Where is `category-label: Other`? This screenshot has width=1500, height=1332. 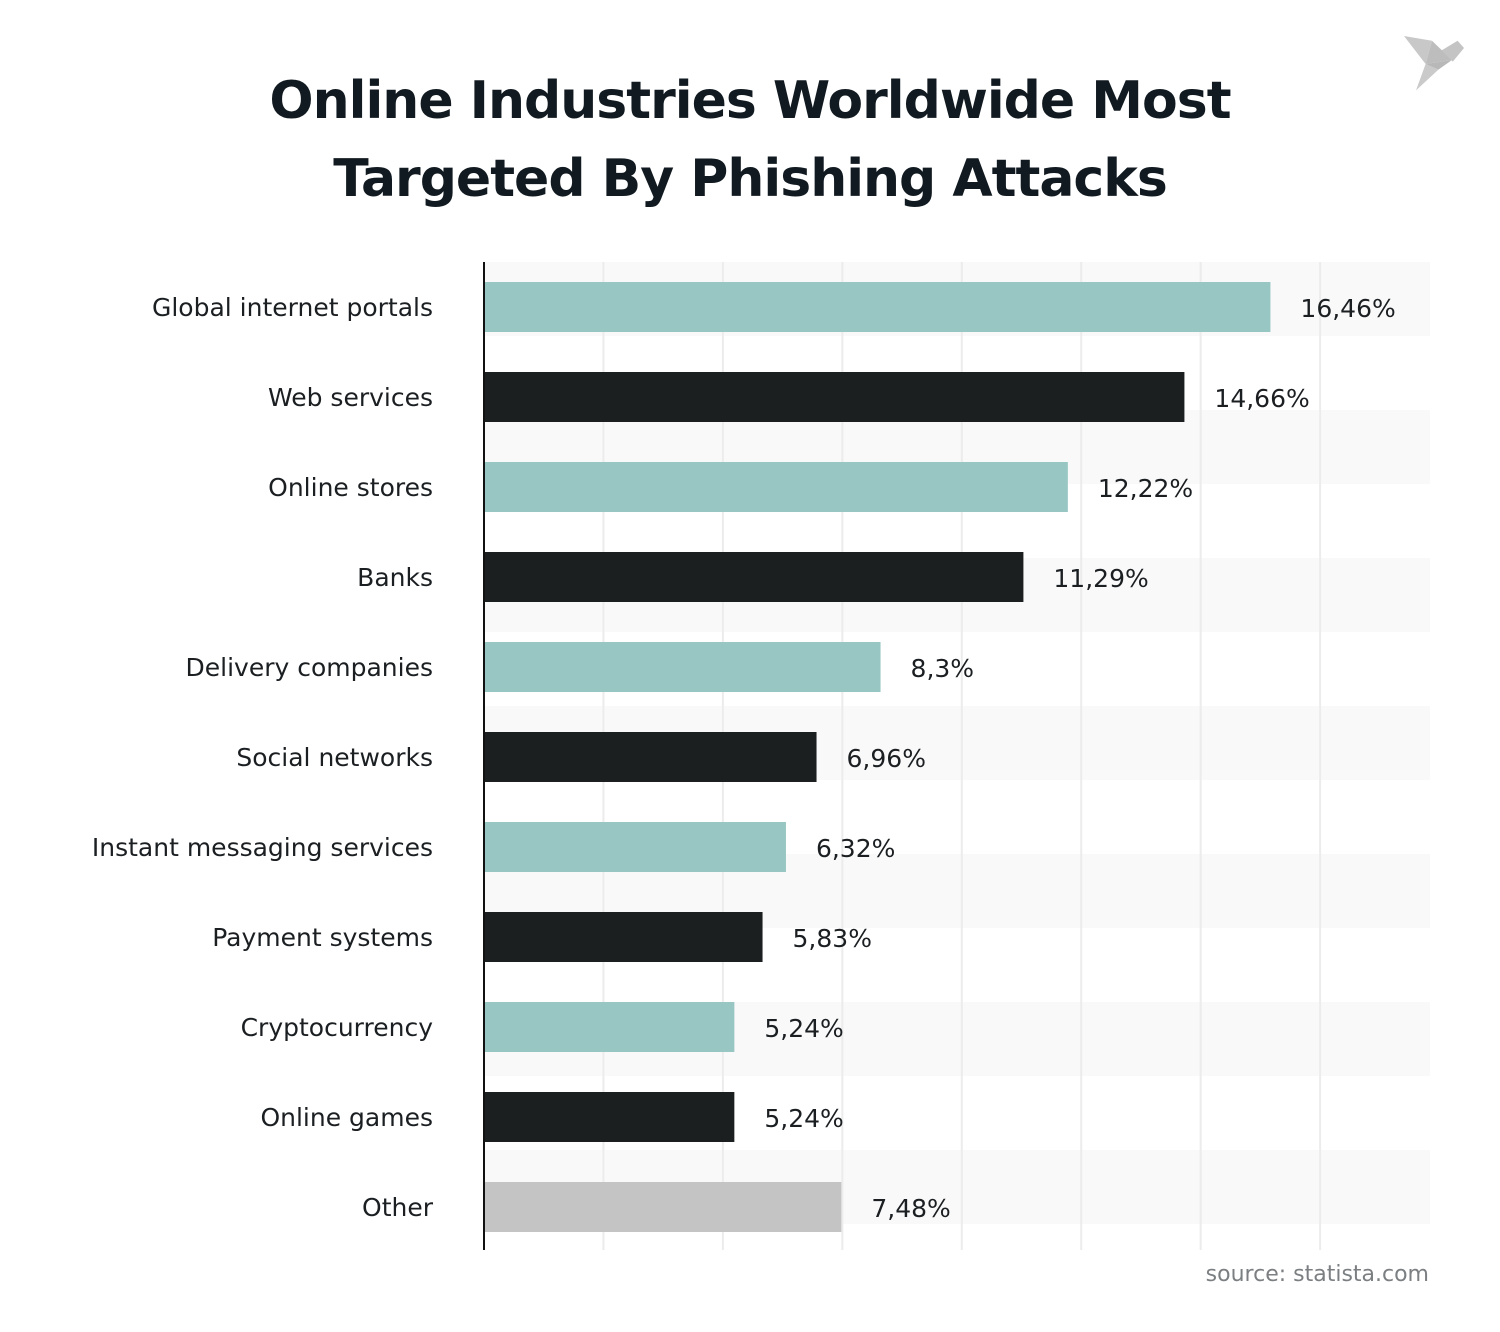
category-label: Other is located at coordinates (398, 1207).